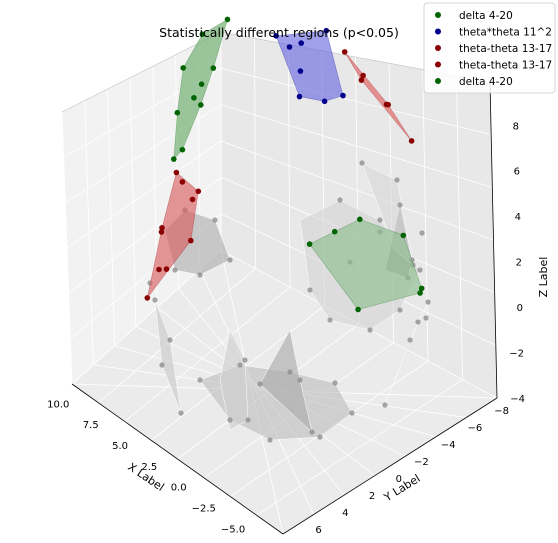  What do you see at coordinates (390, 466) in the screenshot?
I see `y-axis-line` at bounding box center [390, 466].